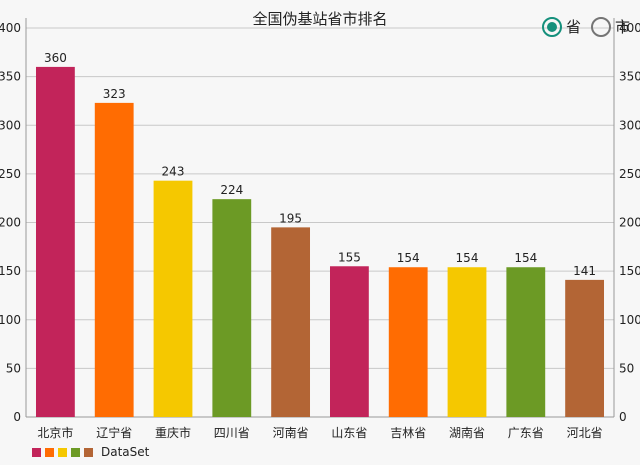 The width and height of the screenshot is (640, 465). What do you see at coordinates (10, 174) in the screenshot?
I see `y-tick-label-left: 250` at bounding box center [10, 174].